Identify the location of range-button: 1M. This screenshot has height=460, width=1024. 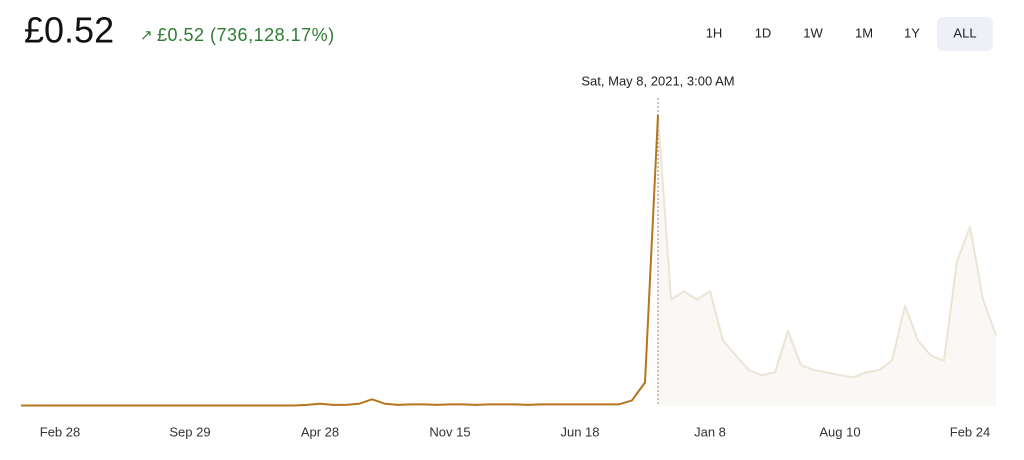
(864, 32).